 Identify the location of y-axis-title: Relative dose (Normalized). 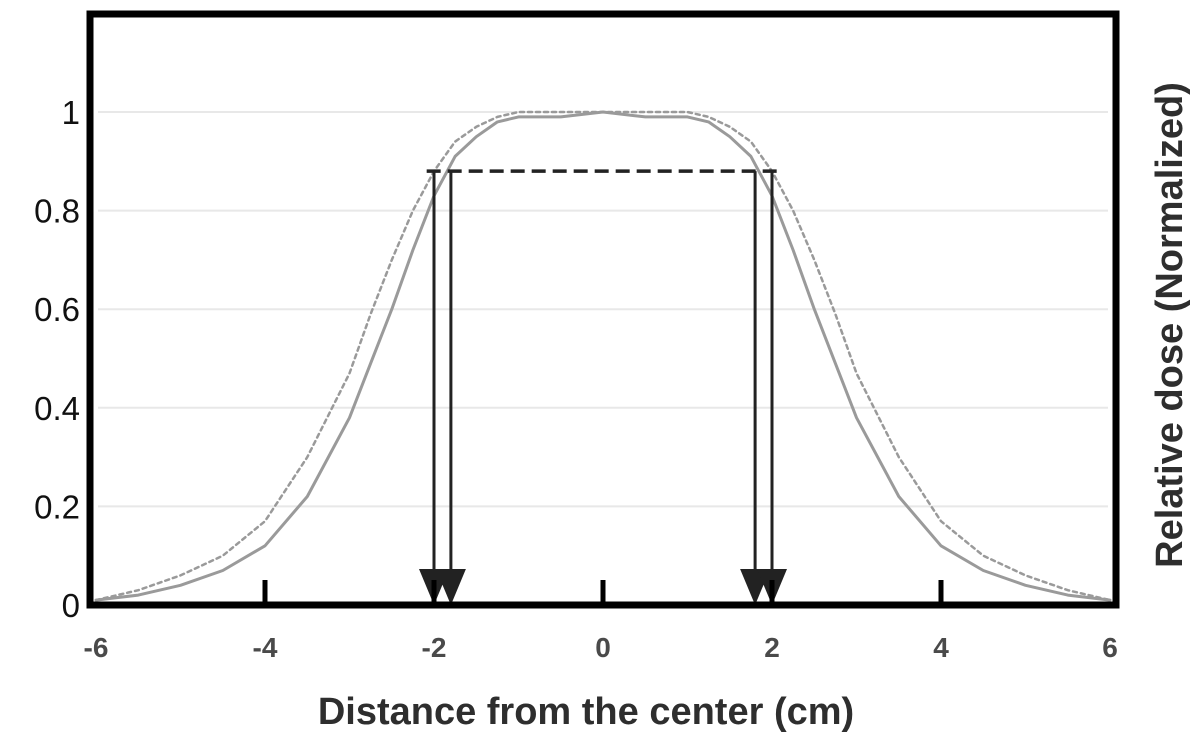
(1170, 325).